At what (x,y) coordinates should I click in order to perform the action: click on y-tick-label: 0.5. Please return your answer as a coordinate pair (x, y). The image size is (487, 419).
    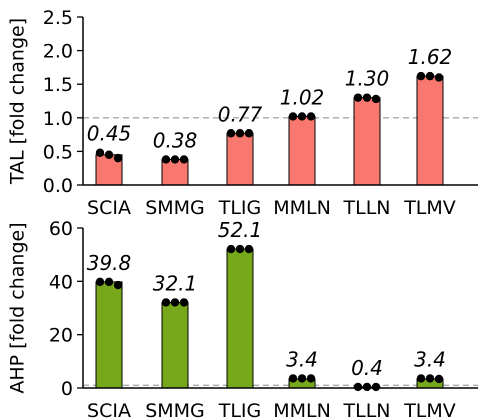
    Looking at the image, I should click on (58, 152).